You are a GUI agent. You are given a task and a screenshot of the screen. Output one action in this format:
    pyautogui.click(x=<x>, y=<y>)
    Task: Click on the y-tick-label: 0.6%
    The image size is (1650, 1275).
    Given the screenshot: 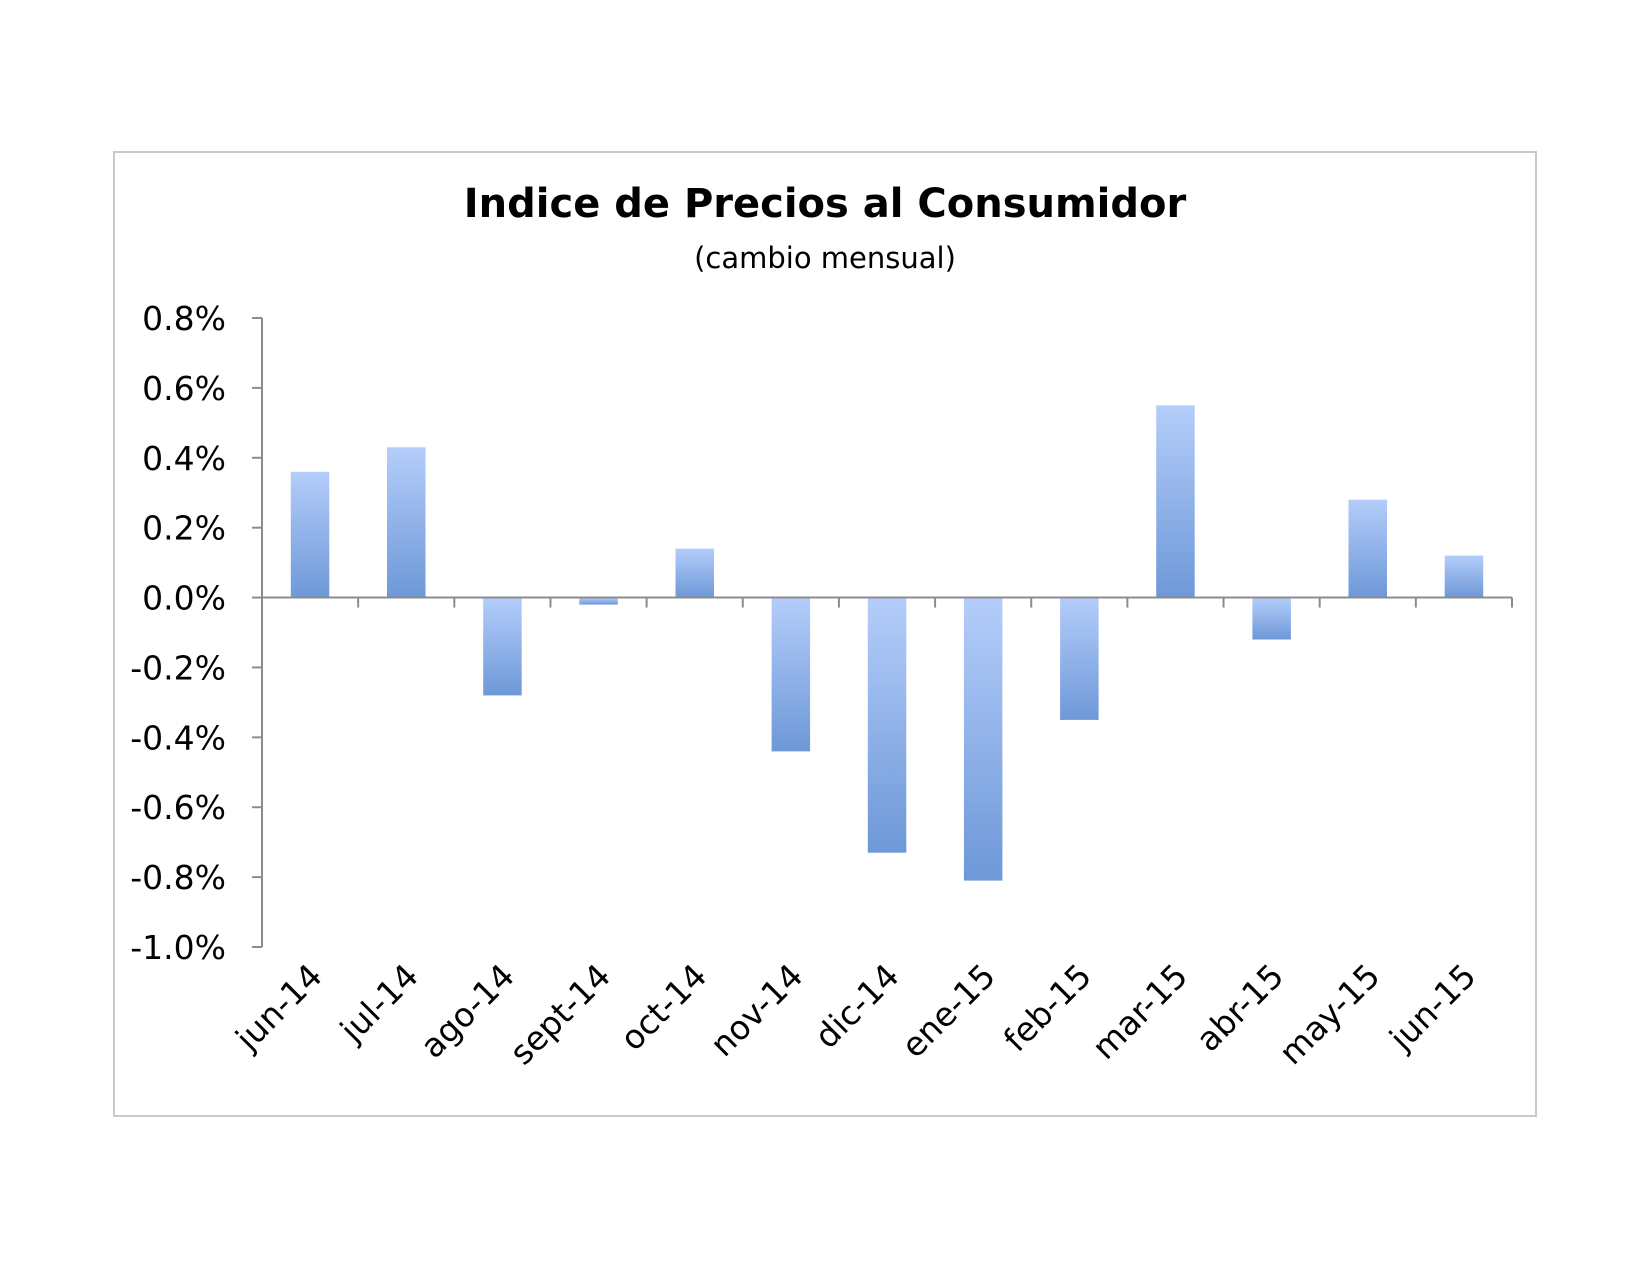 What is the action you would take?
    pyautogui.click(x=184, y=388)
    